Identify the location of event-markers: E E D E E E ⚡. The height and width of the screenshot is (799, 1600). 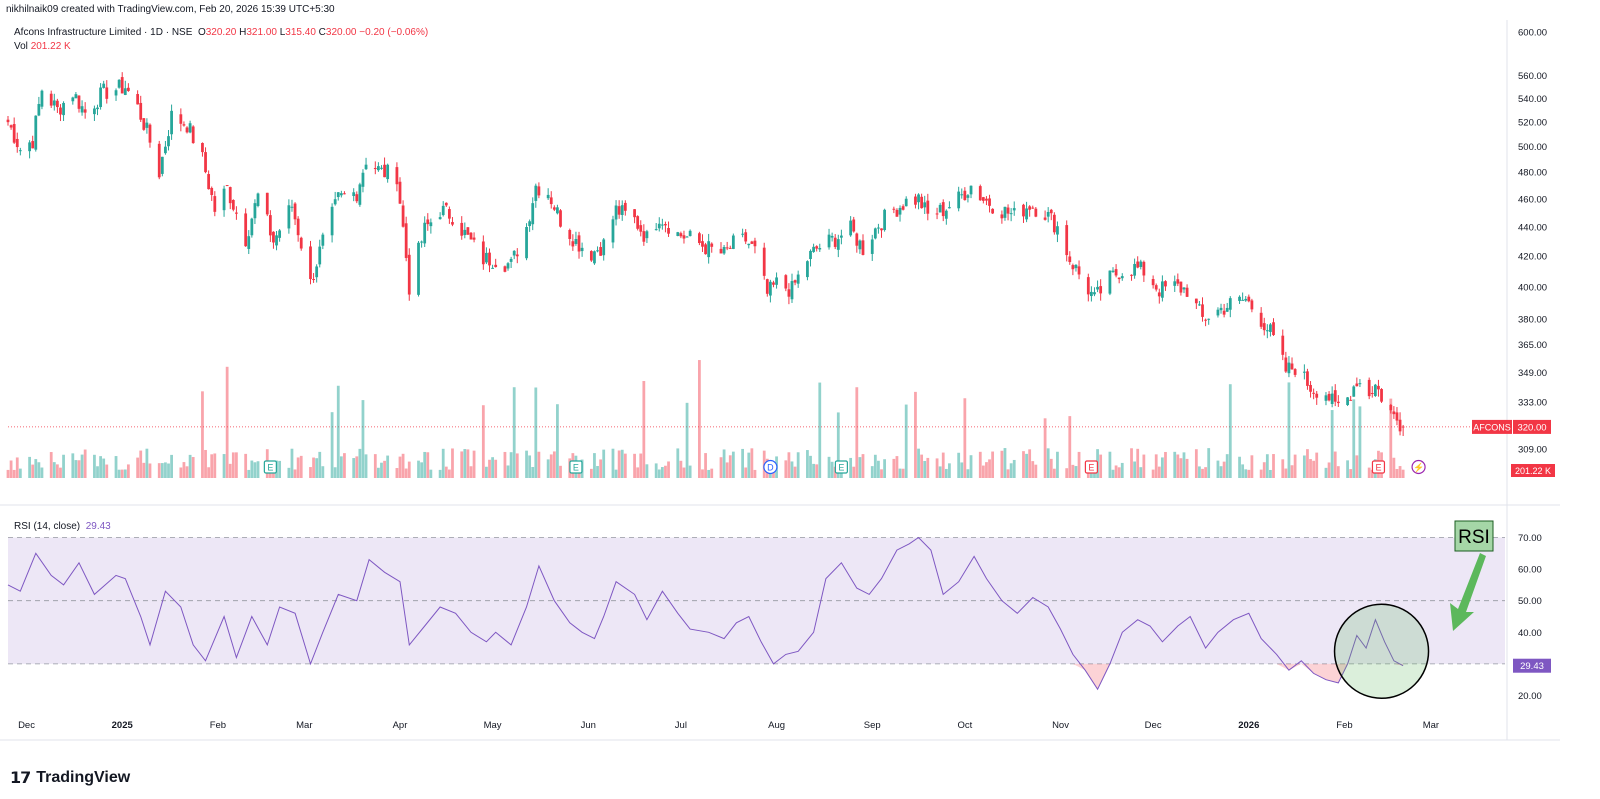
(844, 467).